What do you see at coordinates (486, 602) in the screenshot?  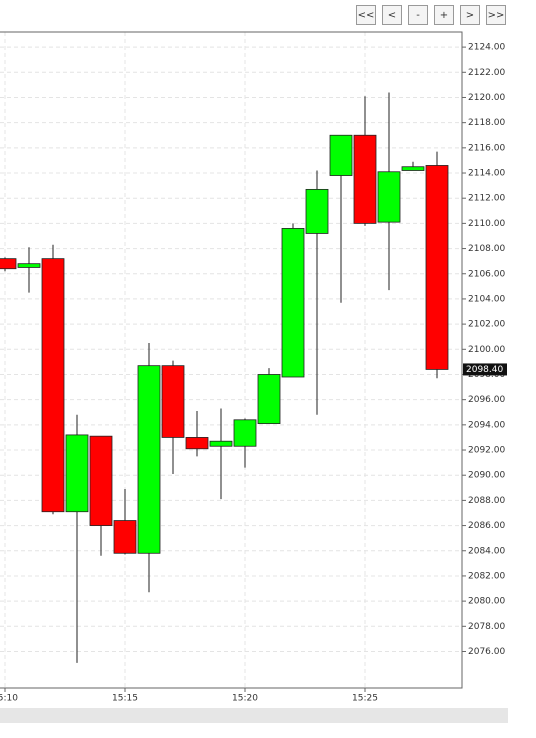 I see `y-tick-label: 2080.00` at bounding box center [486, 602].